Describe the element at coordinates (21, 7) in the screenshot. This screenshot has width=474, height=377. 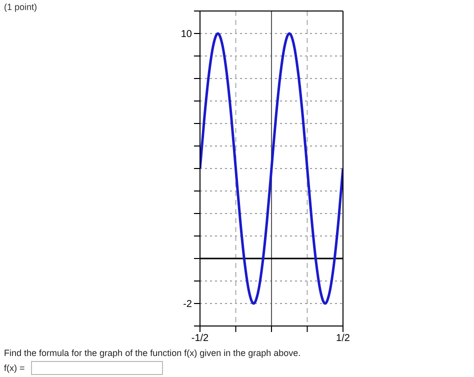
I see `text: (1 point)` at that location.